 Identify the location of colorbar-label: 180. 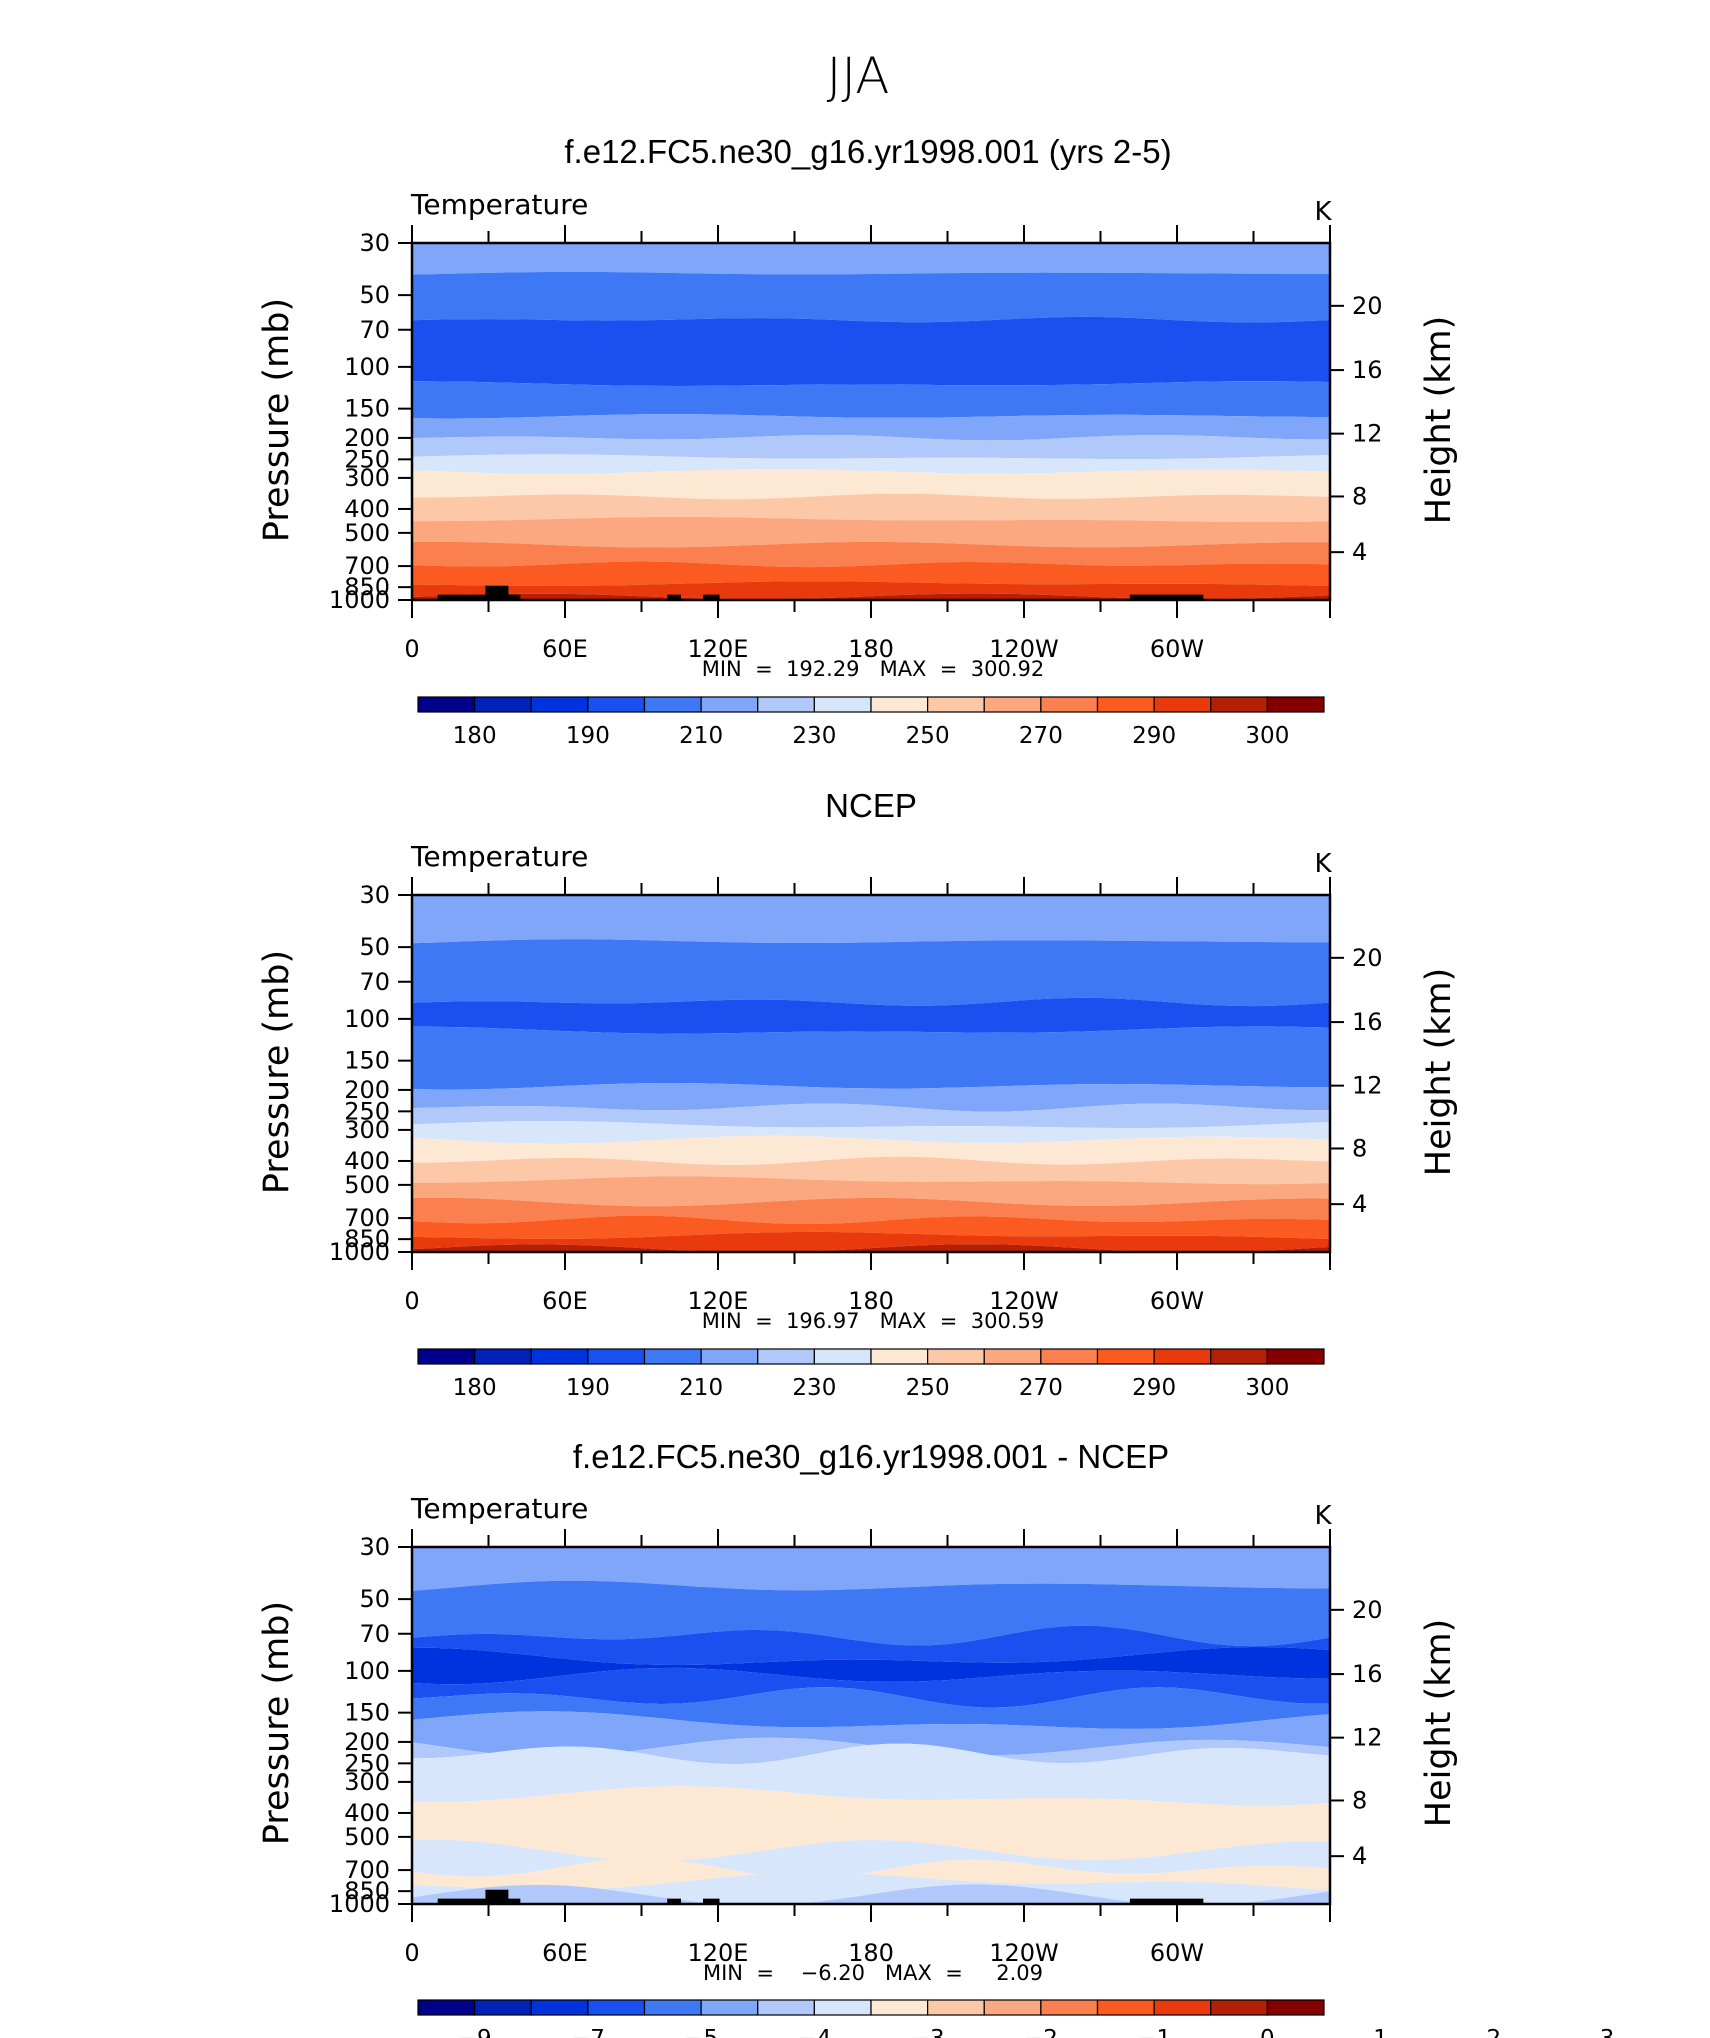
(475, 1388).